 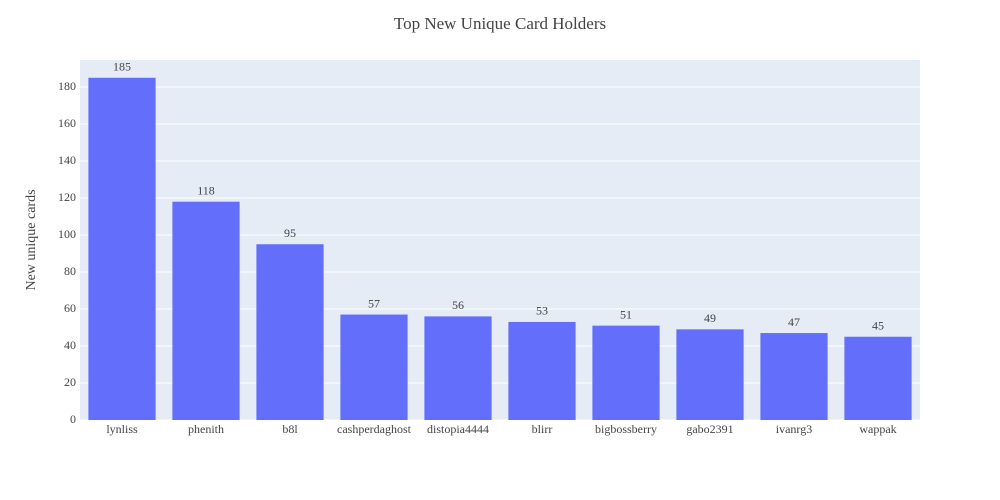 What do you see at coordinates (626, 314) in the screenshot?
I see `data-label: 51` at bounding box center [626, 314].